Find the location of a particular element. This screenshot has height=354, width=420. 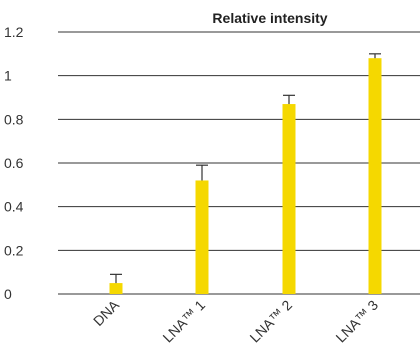

y-tick-label: 1 is located at coordinates (8, 76).